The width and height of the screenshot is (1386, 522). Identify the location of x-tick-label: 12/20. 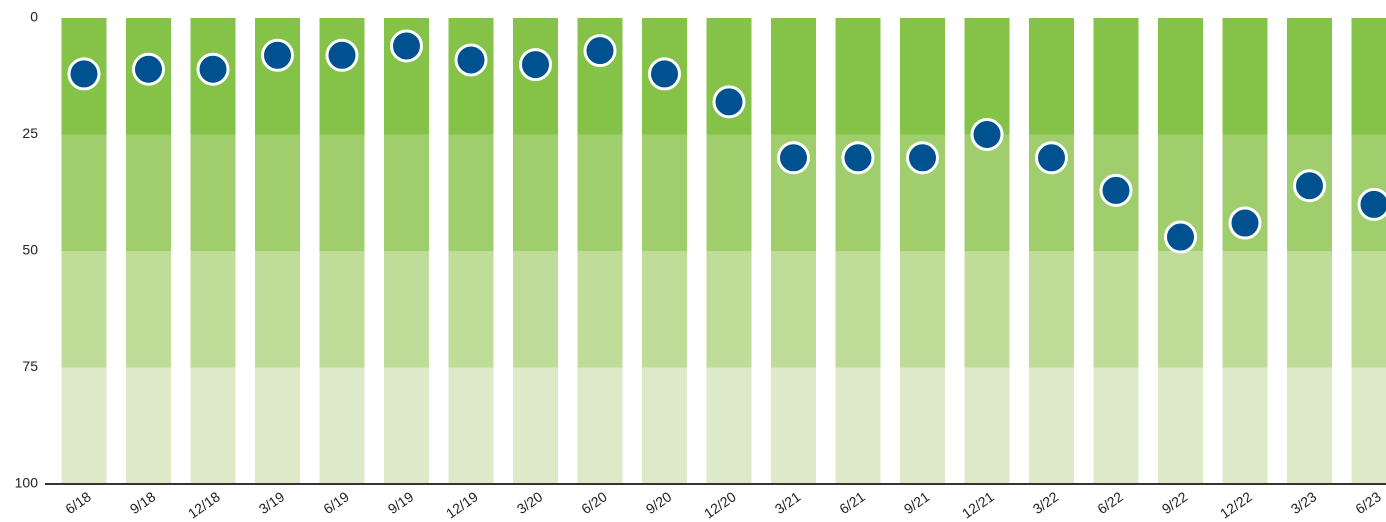
(720, 504).